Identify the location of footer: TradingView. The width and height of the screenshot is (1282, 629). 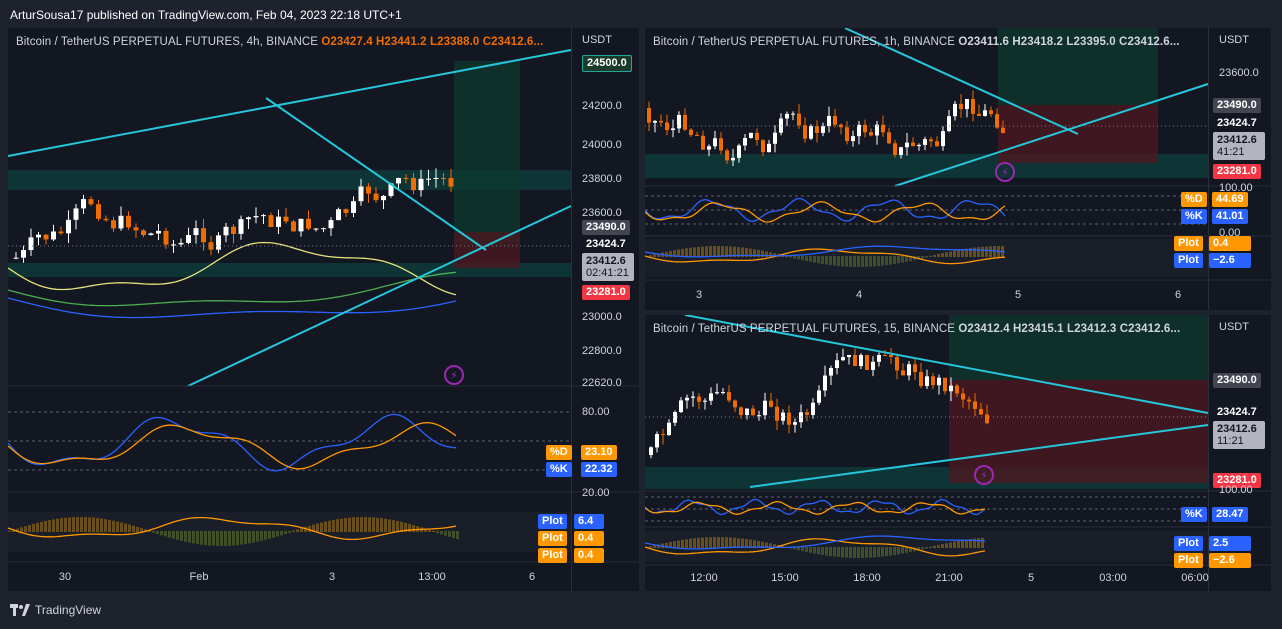
(641, 613).